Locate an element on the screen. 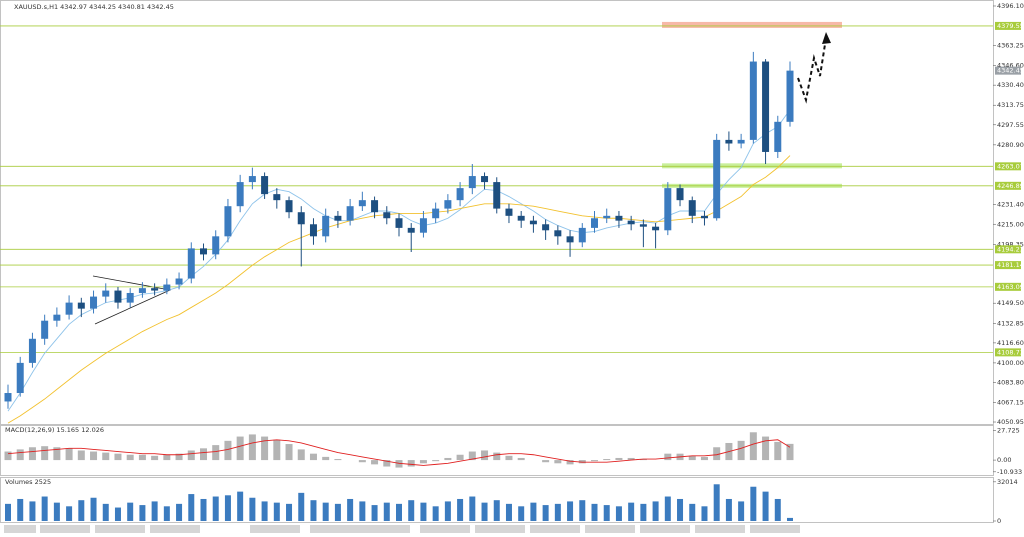 The image size is (1024, 537). level-label: 4108.73 is located at coordinates (1010, 352).